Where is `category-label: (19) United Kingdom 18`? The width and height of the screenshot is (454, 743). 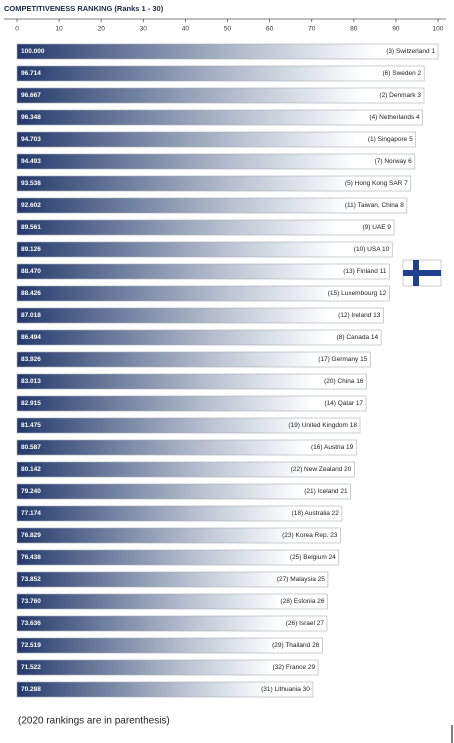 category-label: (19) United Kingdom 18 is located at coordinates (322, 425).